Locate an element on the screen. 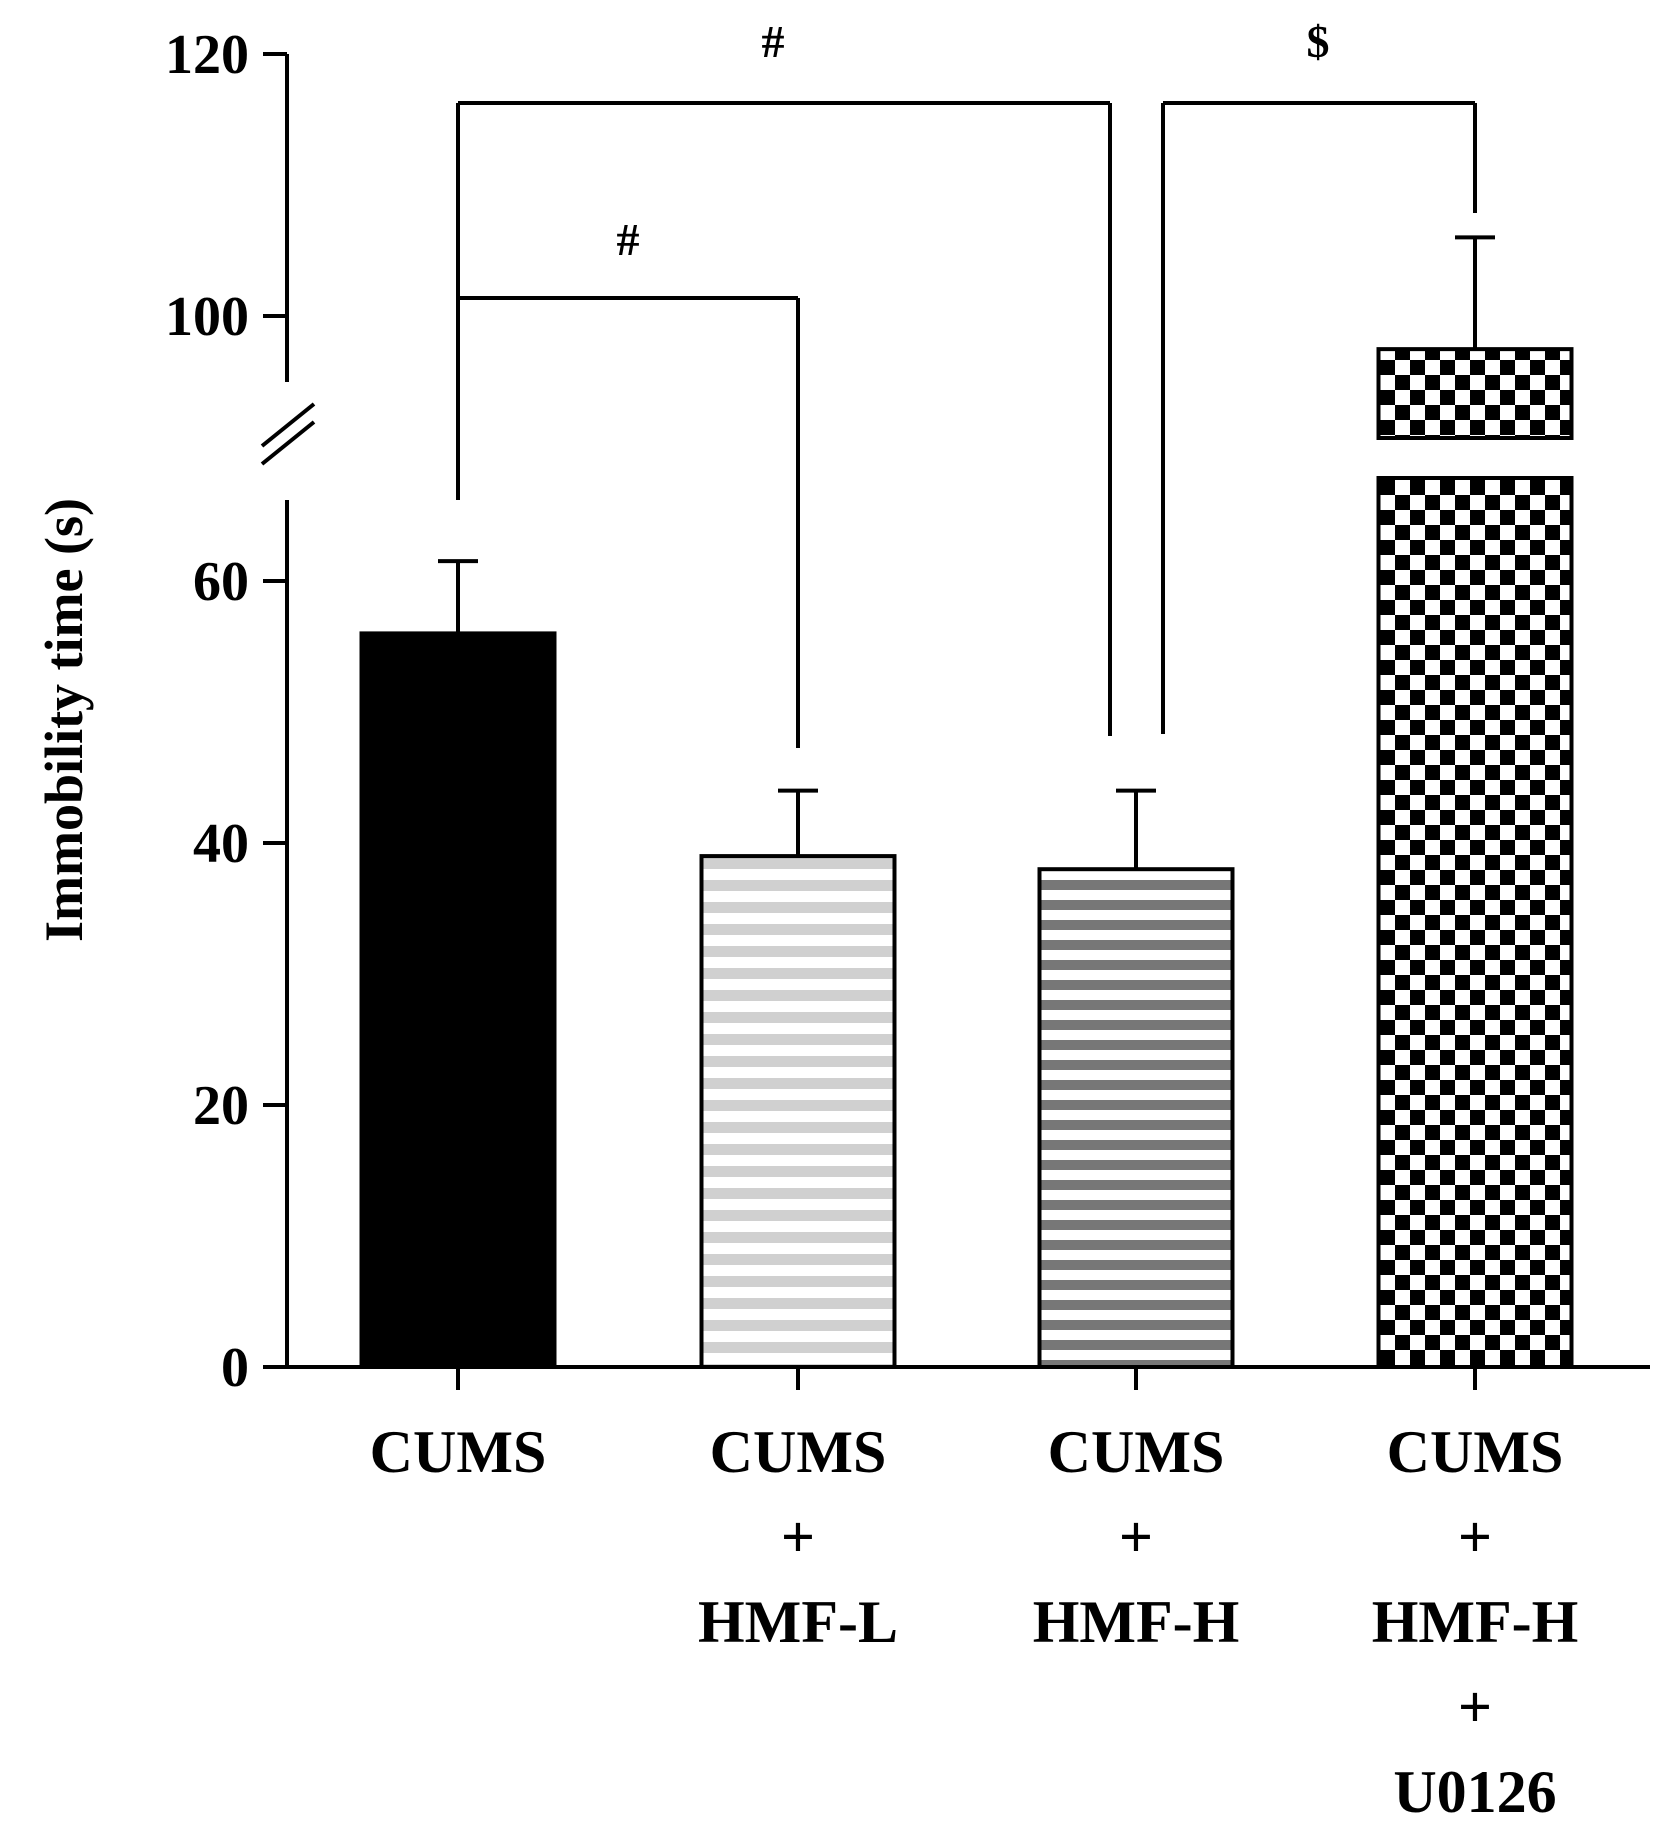  x-axis is located at coordinates (956, 1377).